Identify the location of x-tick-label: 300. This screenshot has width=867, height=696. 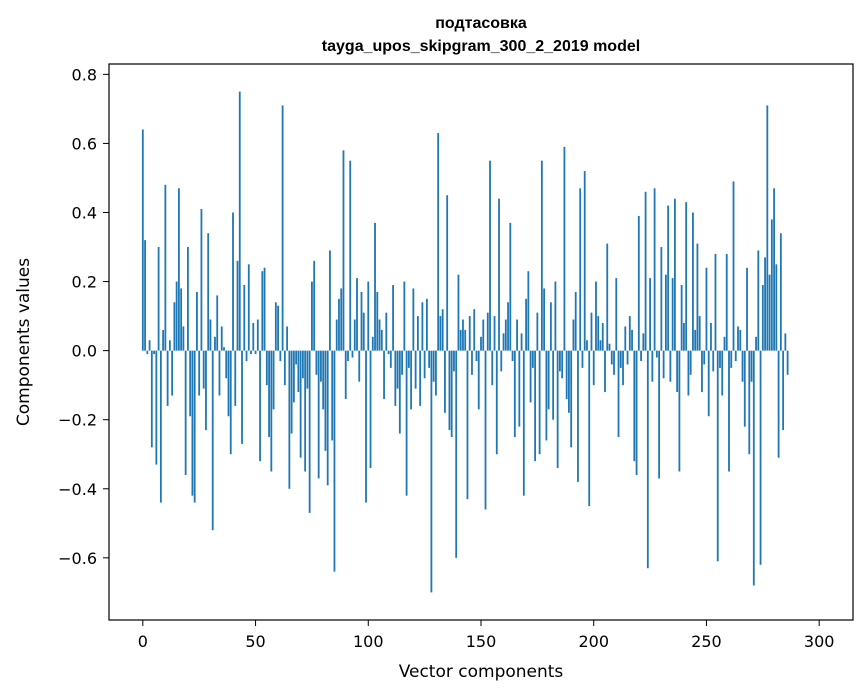
(819, 641).